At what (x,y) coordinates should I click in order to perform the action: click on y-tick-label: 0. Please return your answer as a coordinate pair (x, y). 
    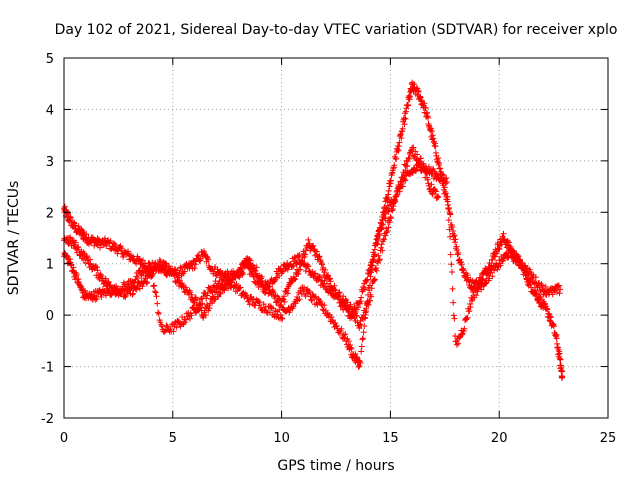
    Looking at the image, I should click on (50, 316).